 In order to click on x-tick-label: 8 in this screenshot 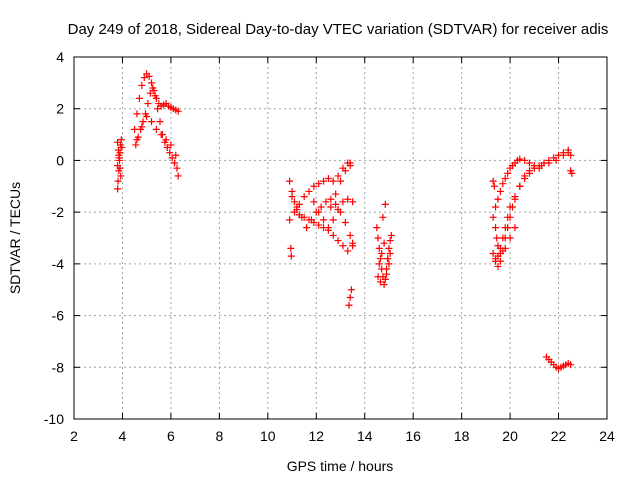, I will do `click(219, 436)`.